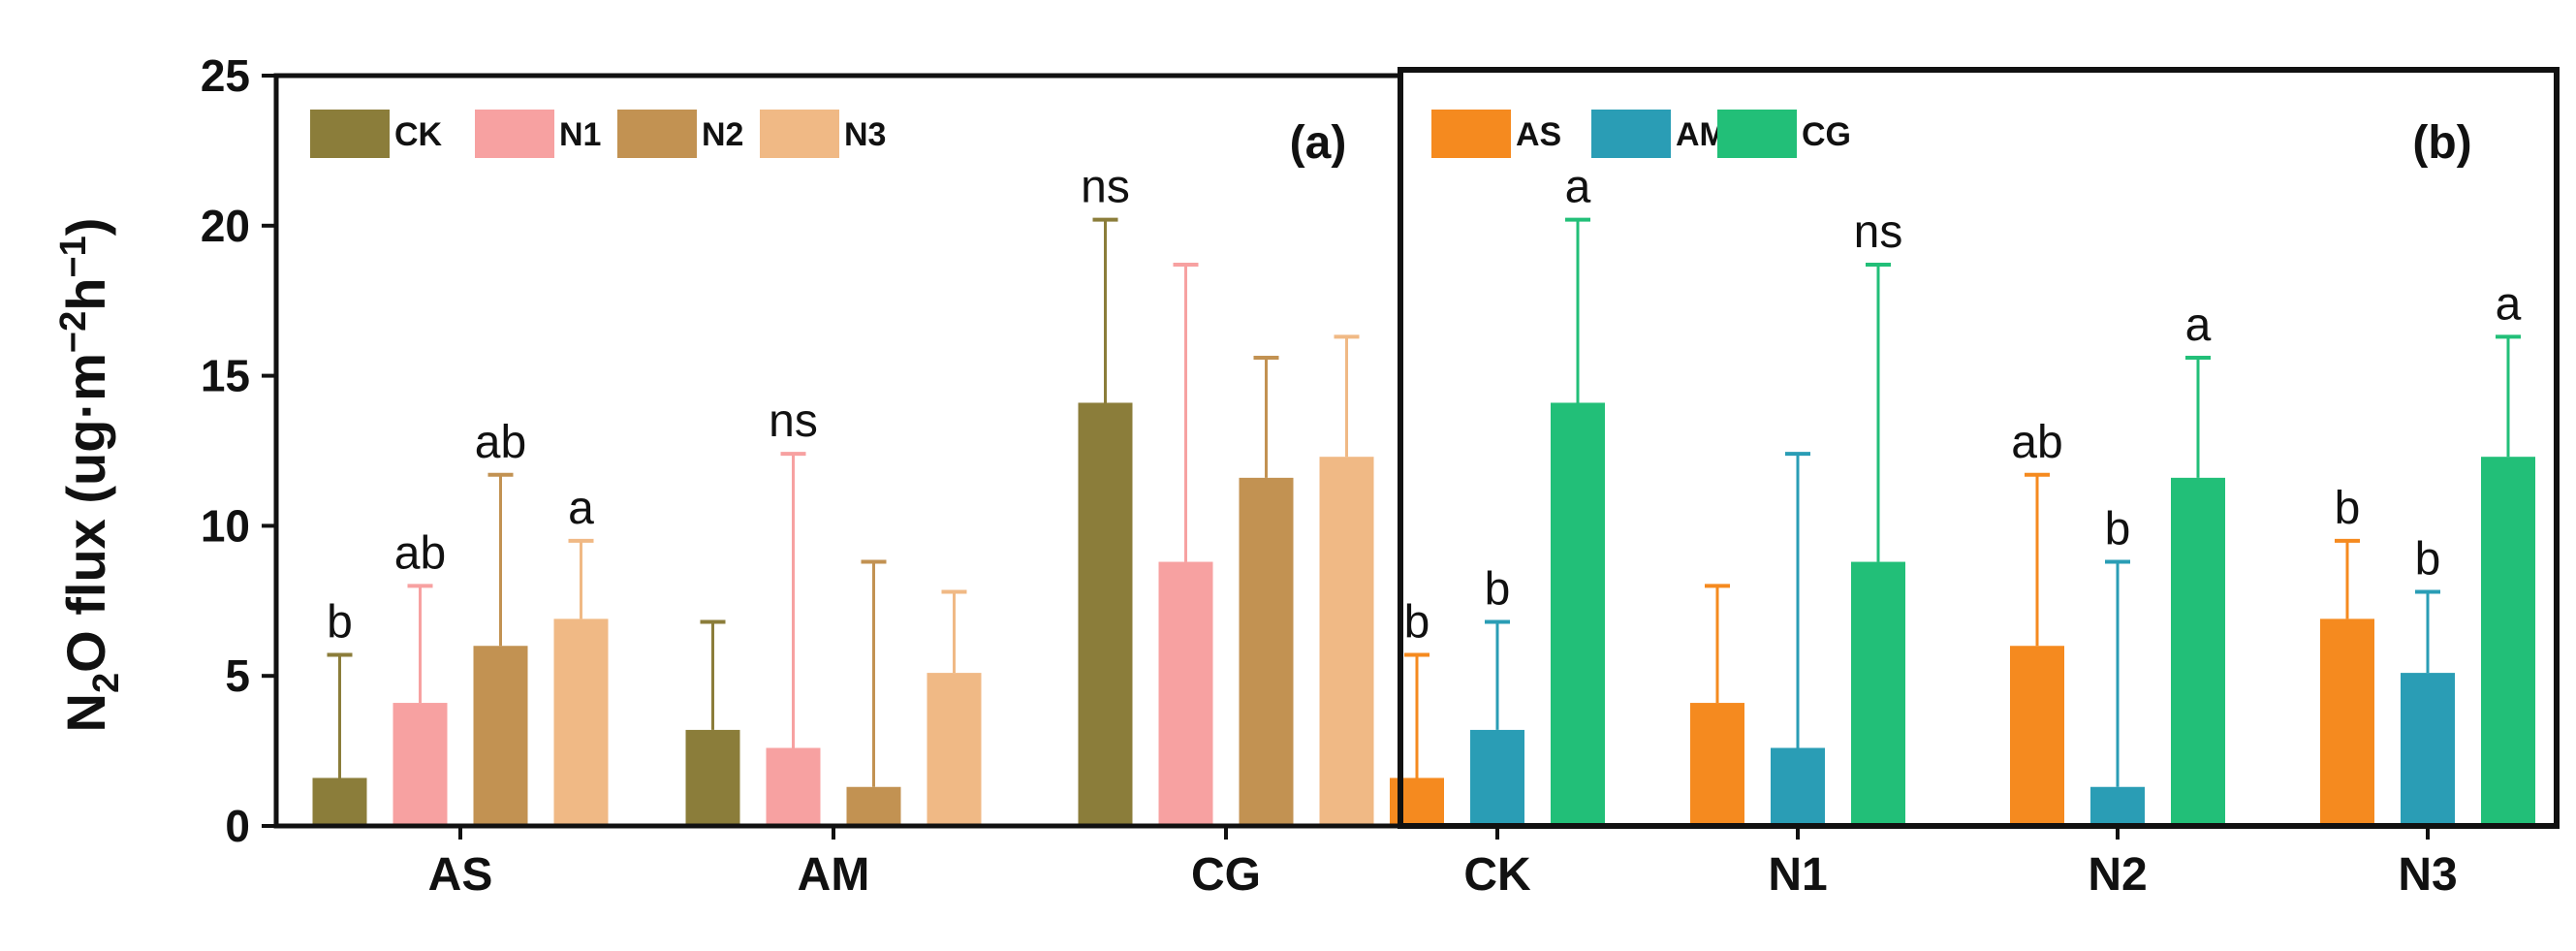 The image size is (2576, 951). What do you see at coordinates (1538, 134) in the screenshot?
I see `legend-label-as: AS` at bounding box center [1538, 134].